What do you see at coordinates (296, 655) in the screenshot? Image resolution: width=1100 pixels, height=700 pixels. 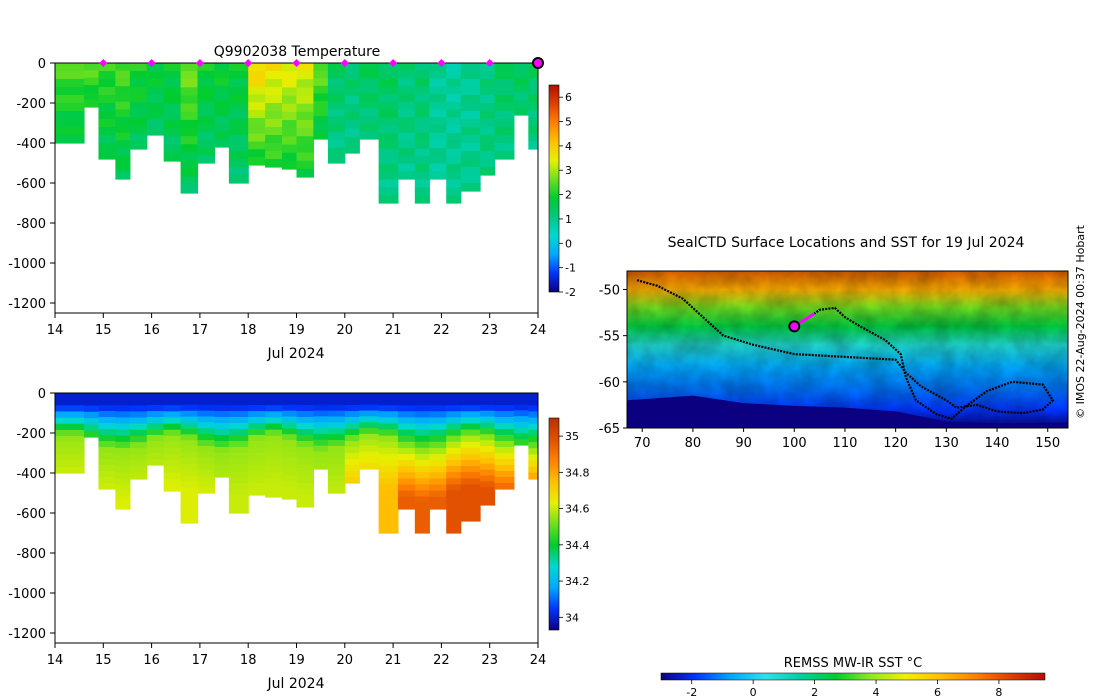 I see `salinity-x-ticks: 14 15 16 17 18 19 20 21 22 23 24` at bounding box center [296, 655].